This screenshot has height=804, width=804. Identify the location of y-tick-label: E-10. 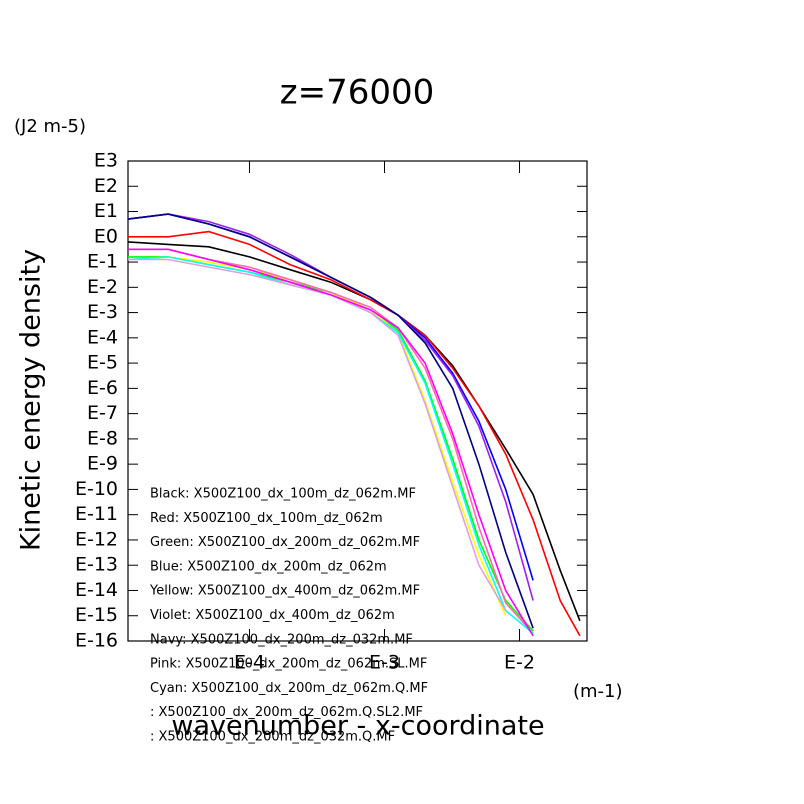
(96, 489).